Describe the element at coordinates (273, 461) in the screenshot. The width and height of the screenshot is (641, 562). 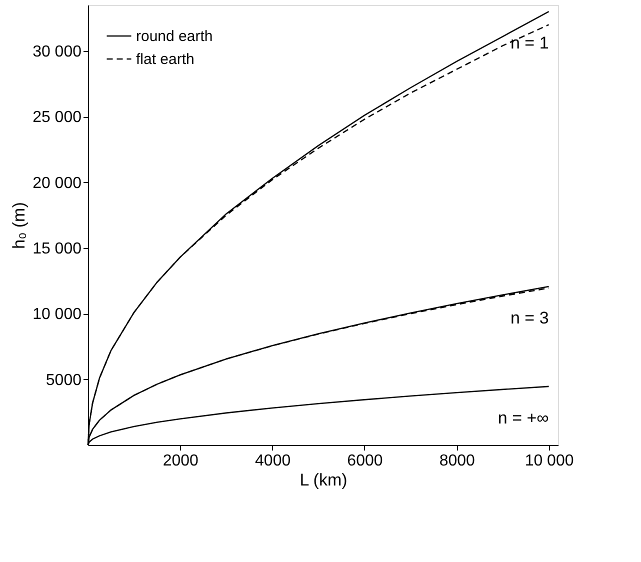
I see `x-tick-label: 4000` at that location.